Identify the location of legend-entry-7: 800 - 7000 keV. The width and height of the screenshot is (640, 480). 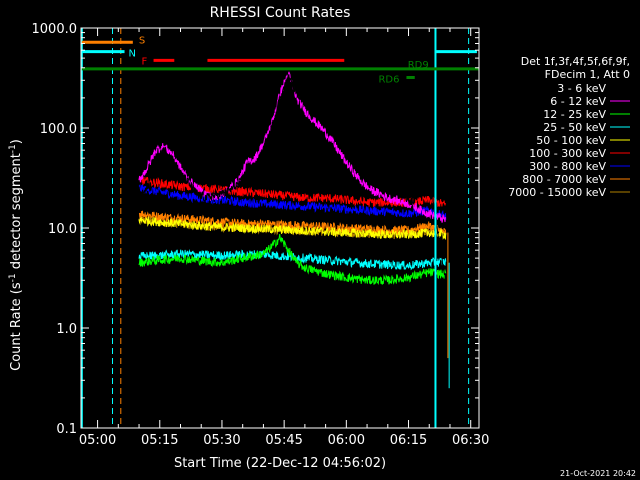
(564, 179).